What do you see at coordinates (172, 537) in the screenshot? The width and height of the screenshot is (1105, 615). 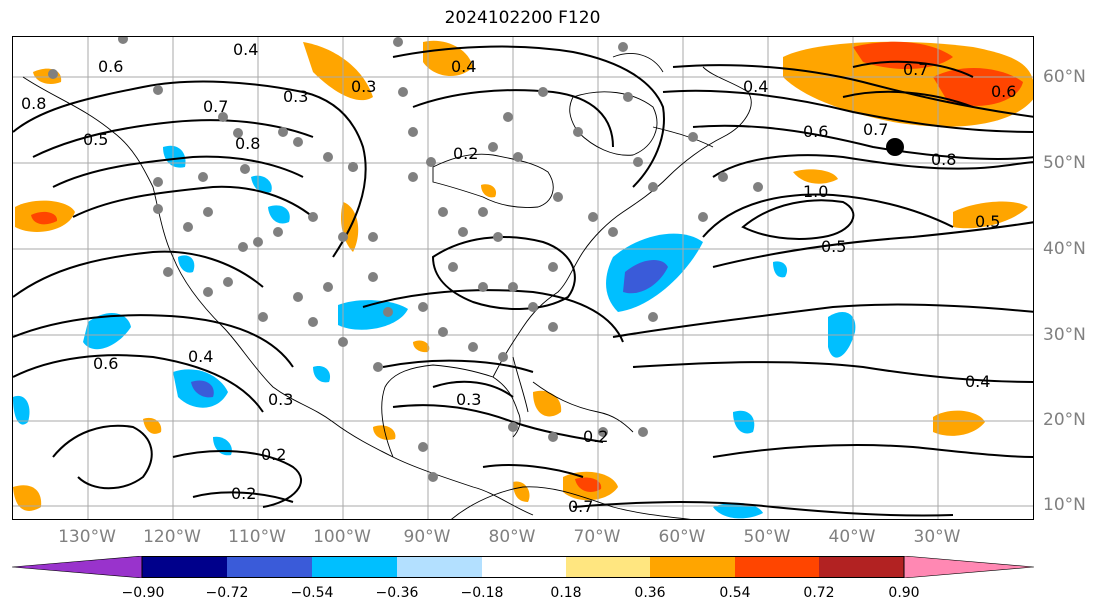 I see `lon-label: 120°W` at bounding box center [172, 537].